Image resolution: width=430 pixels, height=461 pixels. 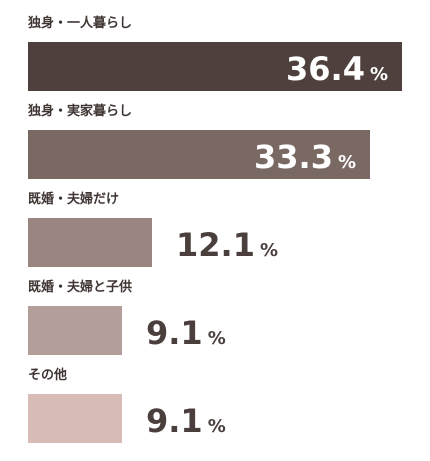 I want to click on value-label: 33.3%, so click(x=305, y=157).